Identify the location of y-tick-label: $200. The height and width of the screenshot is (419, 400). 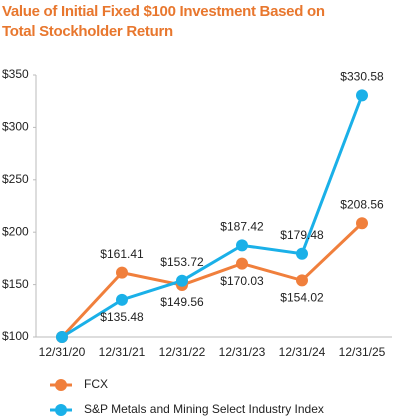
(15, 231).